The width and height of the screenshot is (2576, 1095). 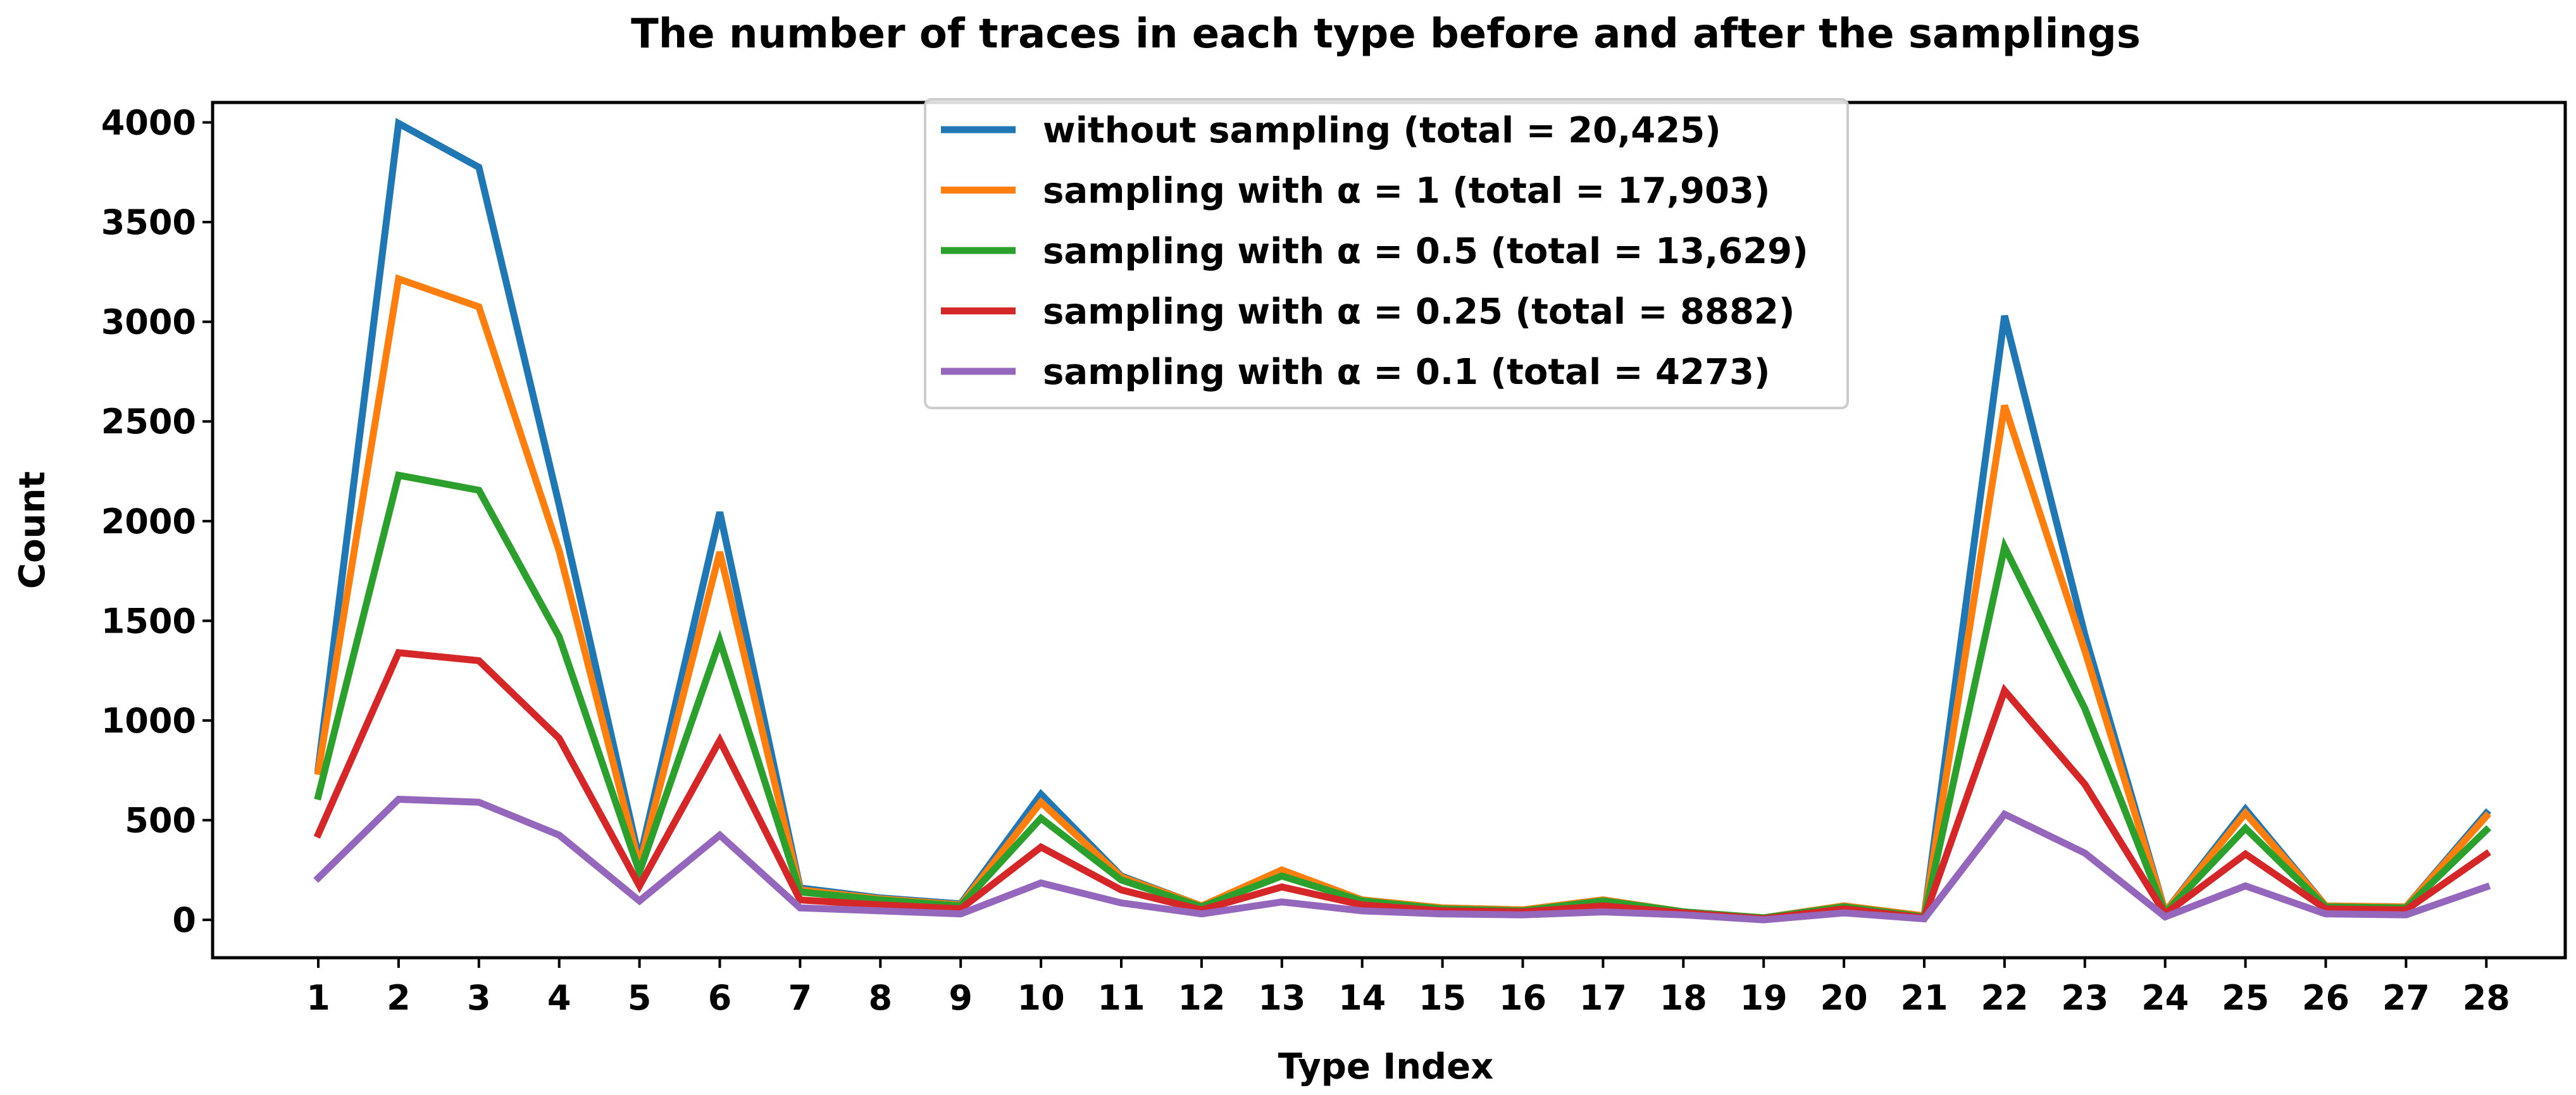 I want to click on y-tick-label: 2500, so click(x=148, y=422).